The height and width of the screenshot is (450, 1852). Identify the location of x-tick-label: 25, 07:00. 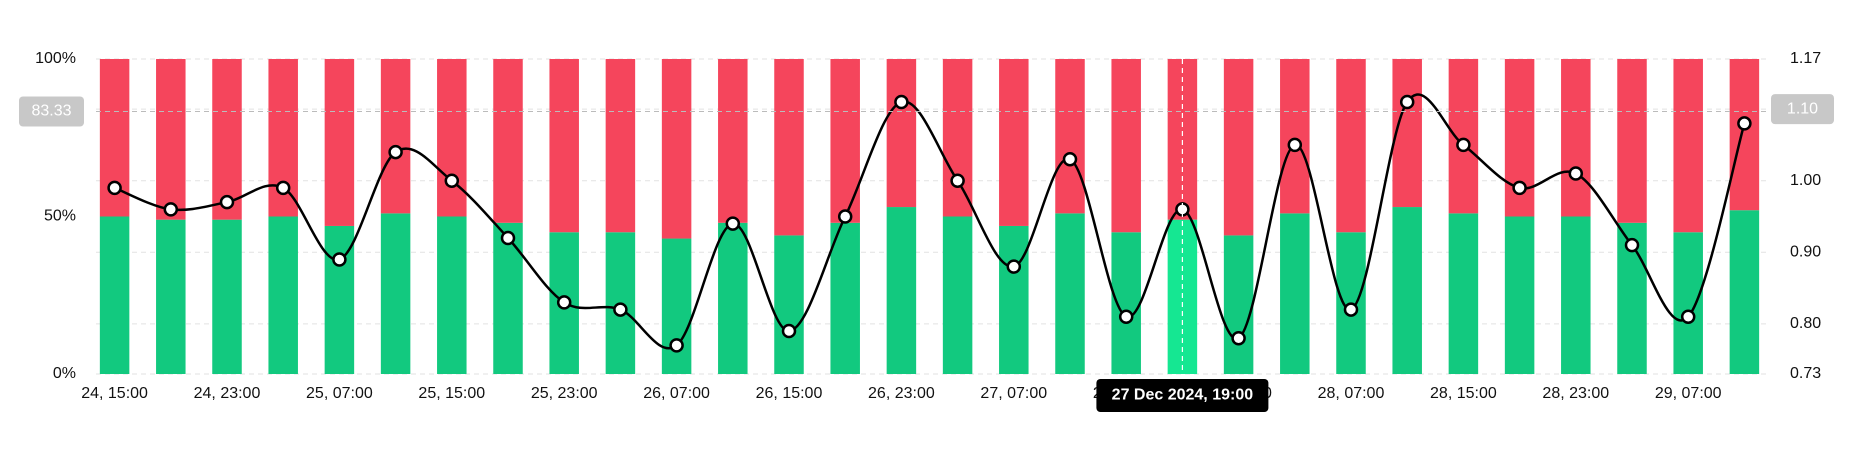
(339, 393).